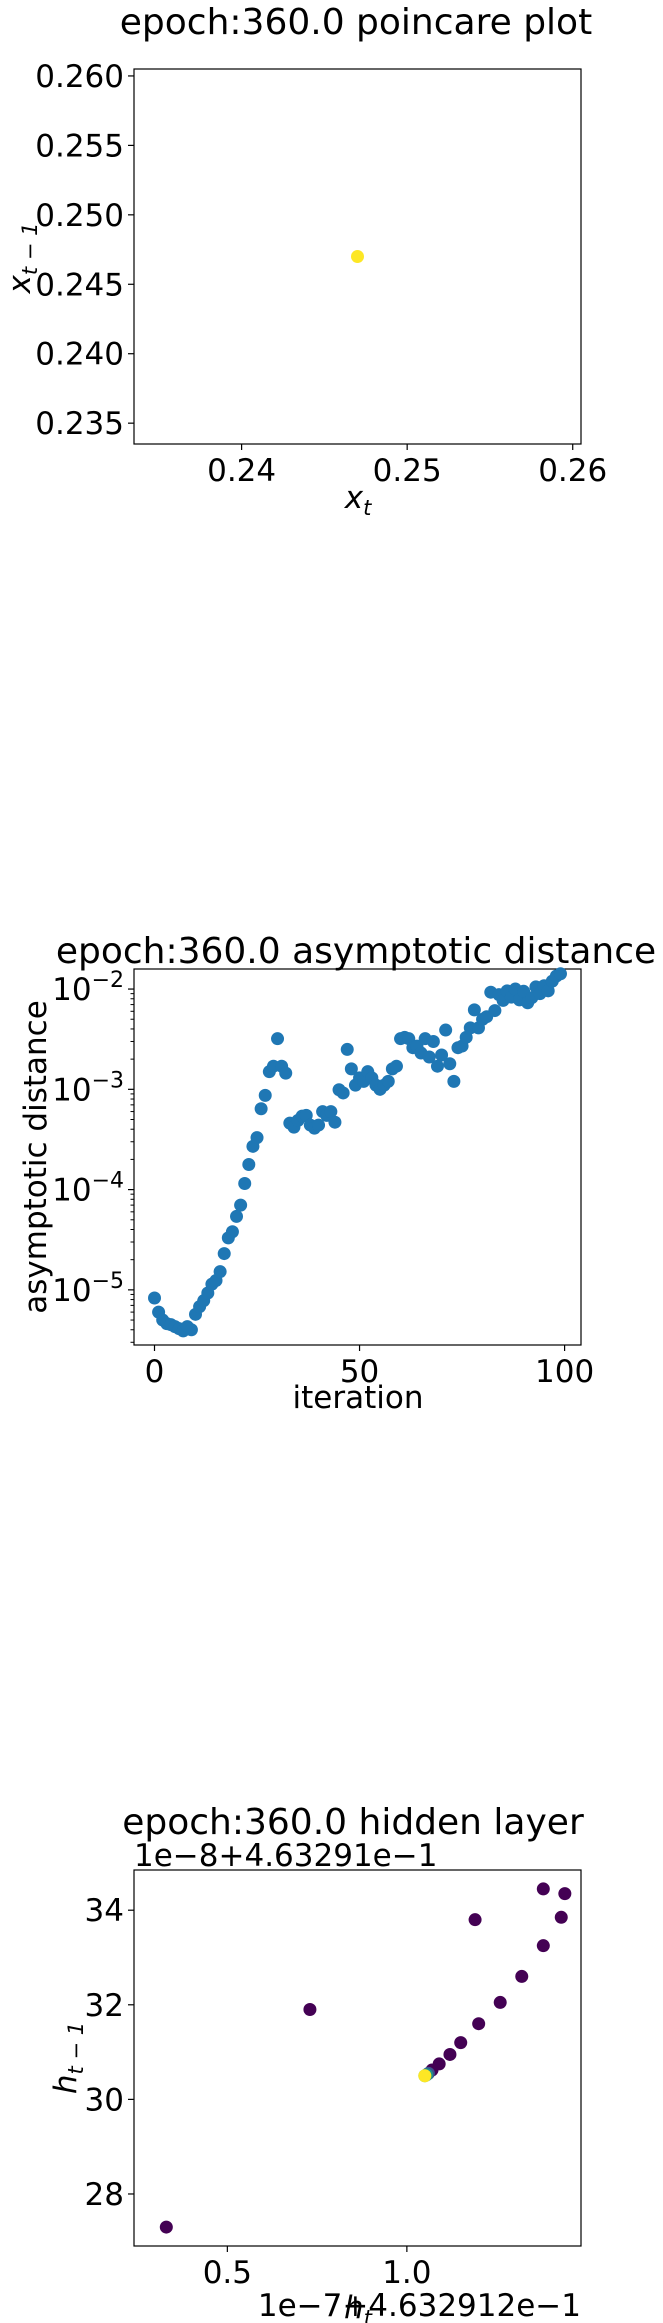 The image size is (663, 2323). Describe the element at coordinates (564, 1372) in the screenshot. I see `x-tick-label: 100` at that location.